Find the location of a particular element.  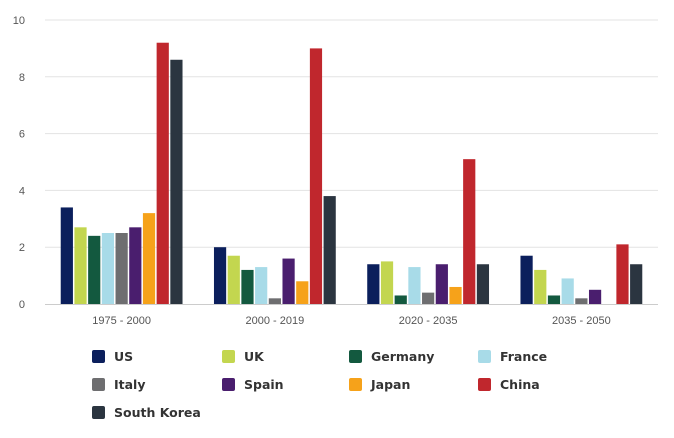

y-tick-label: 10 is located at coordinates (19, 21).